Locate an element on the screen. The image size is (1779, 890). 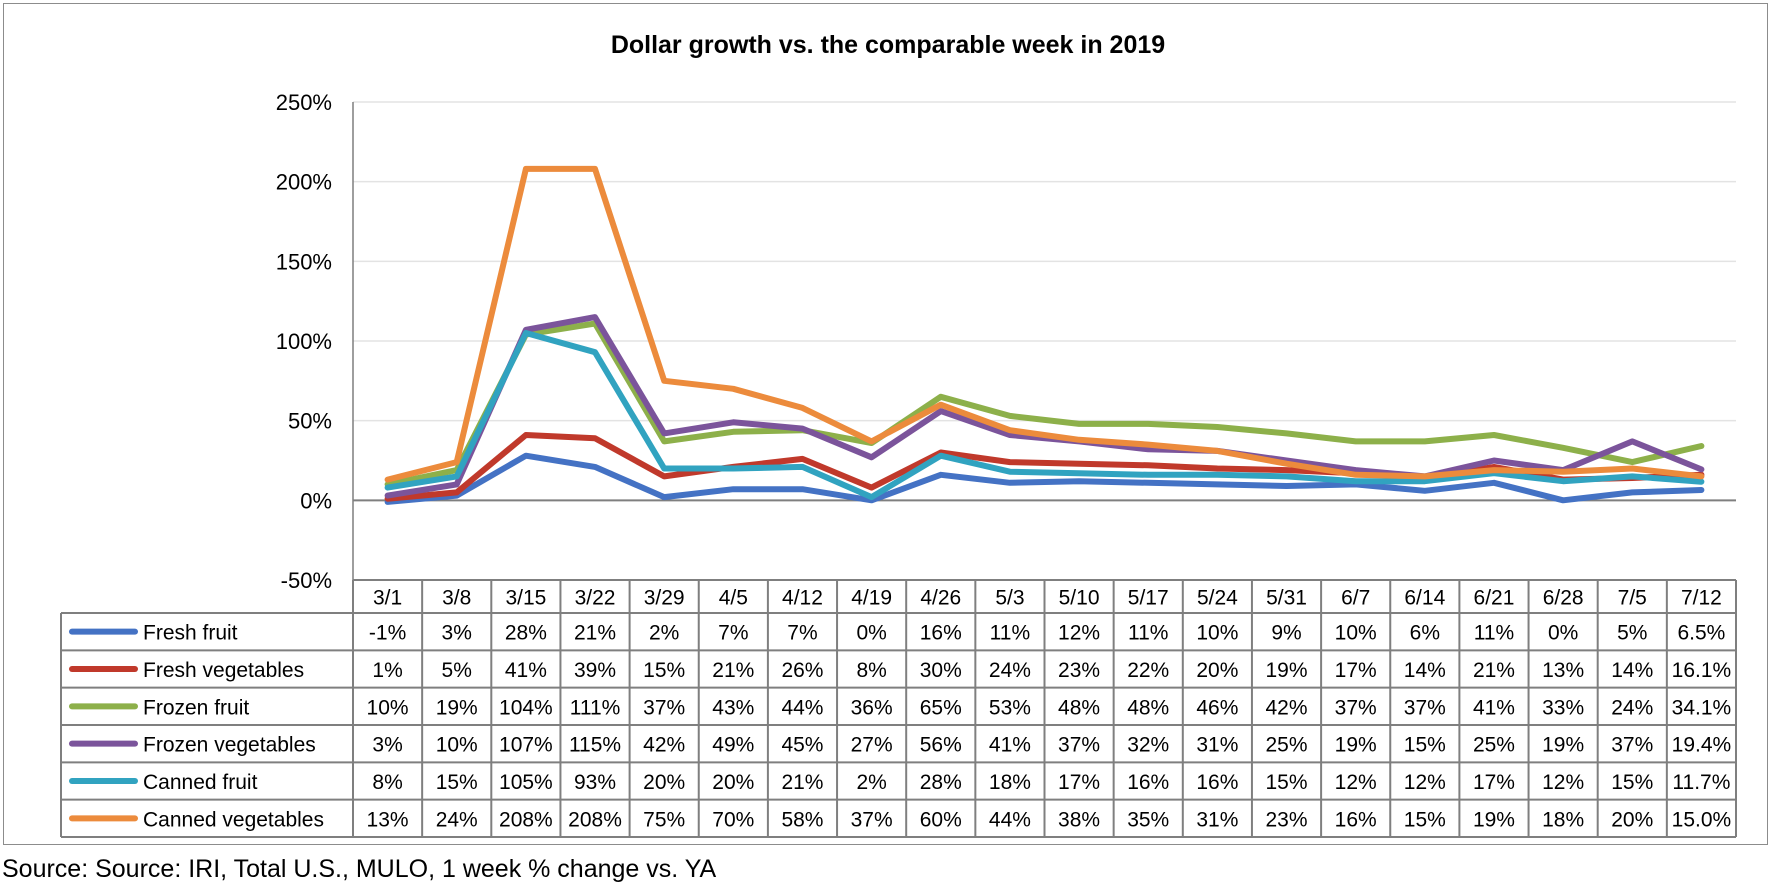
data-cell: 3% is located at coordinates (457, 633).